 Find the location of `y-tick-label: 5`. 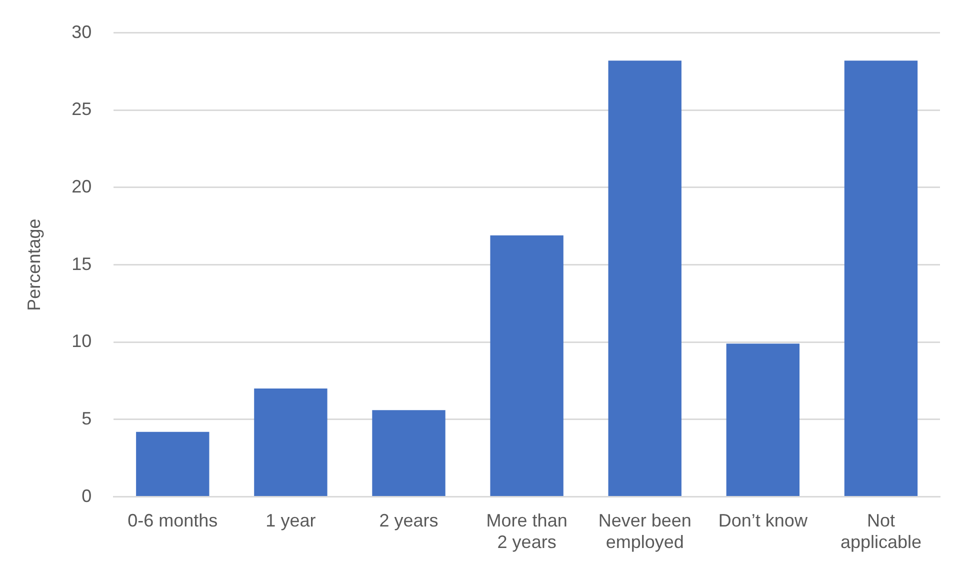

y-tick-label: 5 is located at coordinates (87, 418).